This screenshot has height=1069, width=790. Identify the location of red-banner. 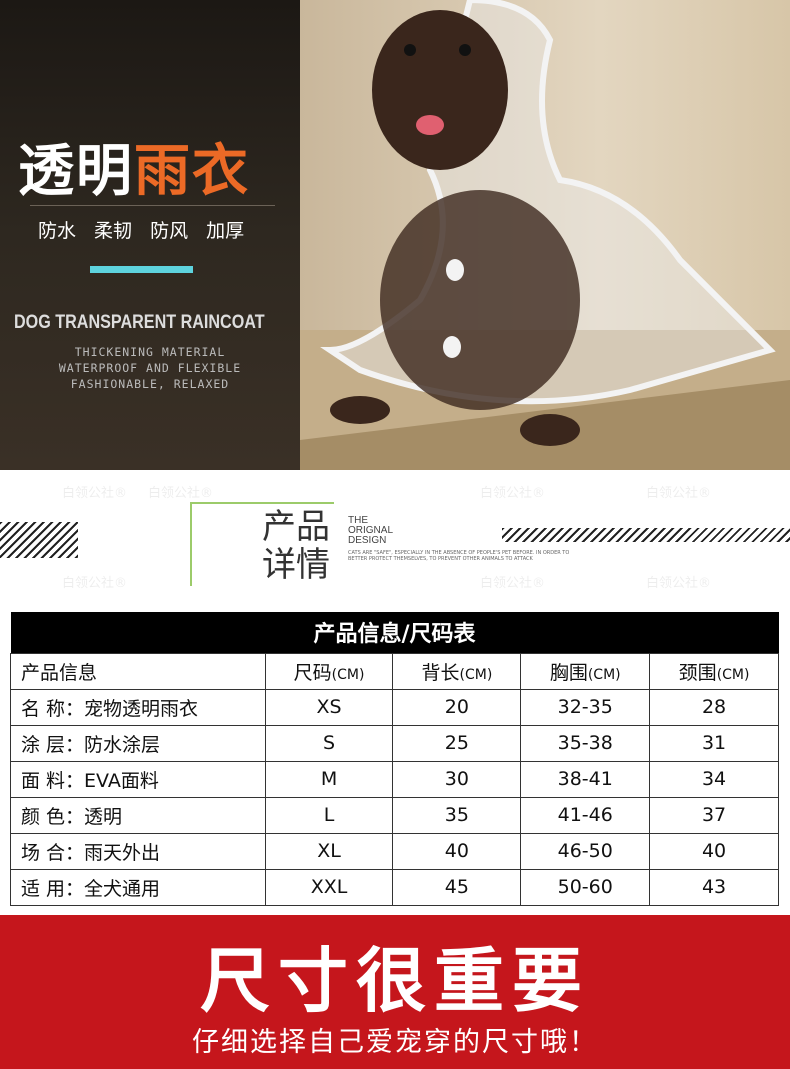
(395, 992).